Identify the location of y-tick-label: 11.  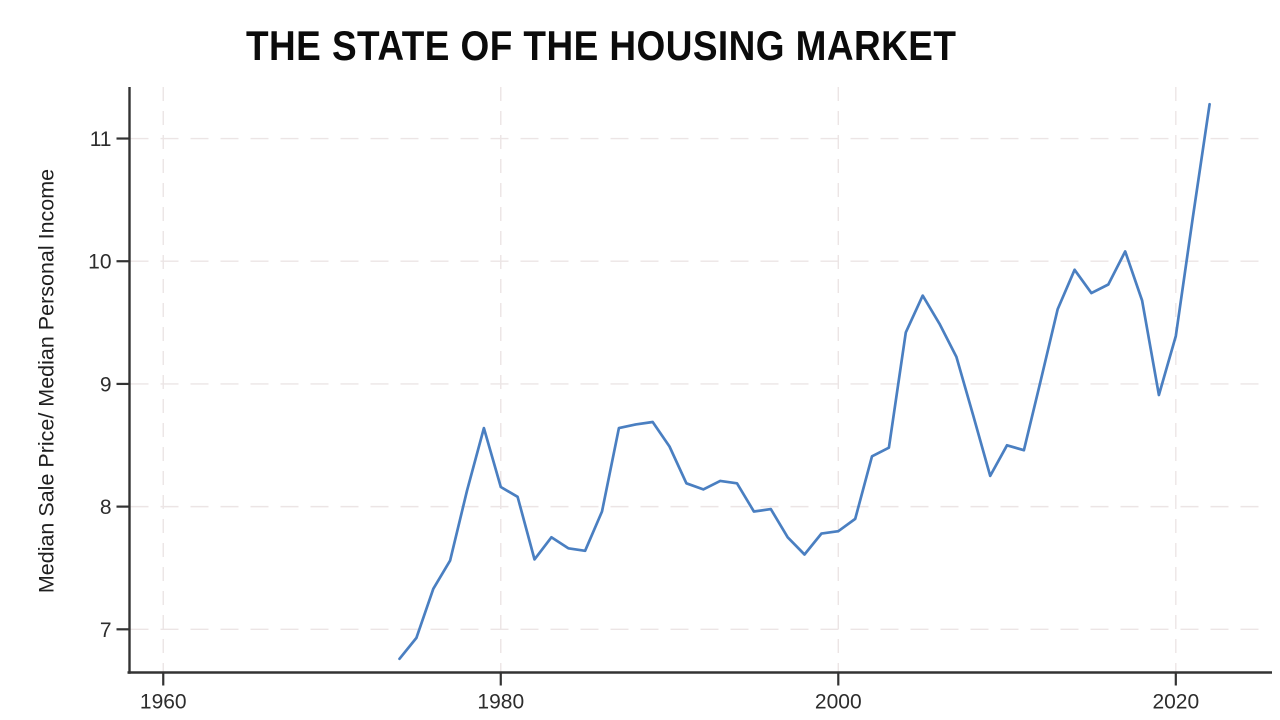
(101, 139).